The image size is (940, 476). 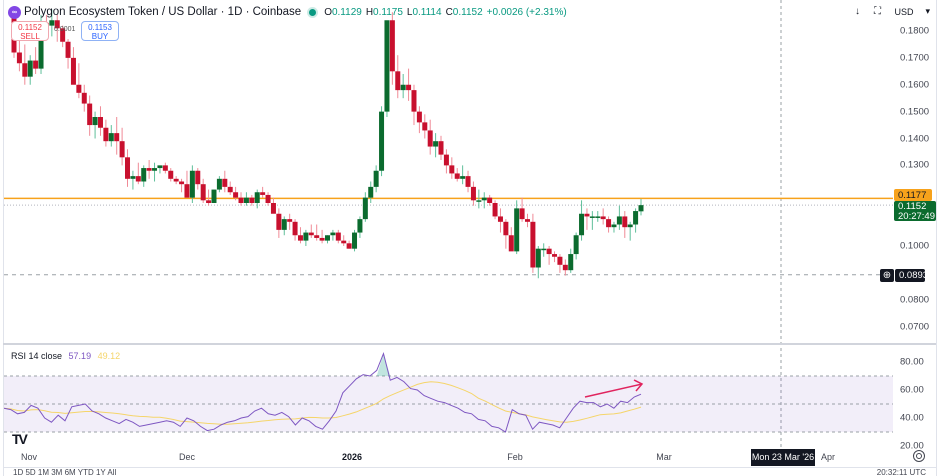 I want to click on utc-clock: 20:32:11 UTC, so click(x=901, y=472).